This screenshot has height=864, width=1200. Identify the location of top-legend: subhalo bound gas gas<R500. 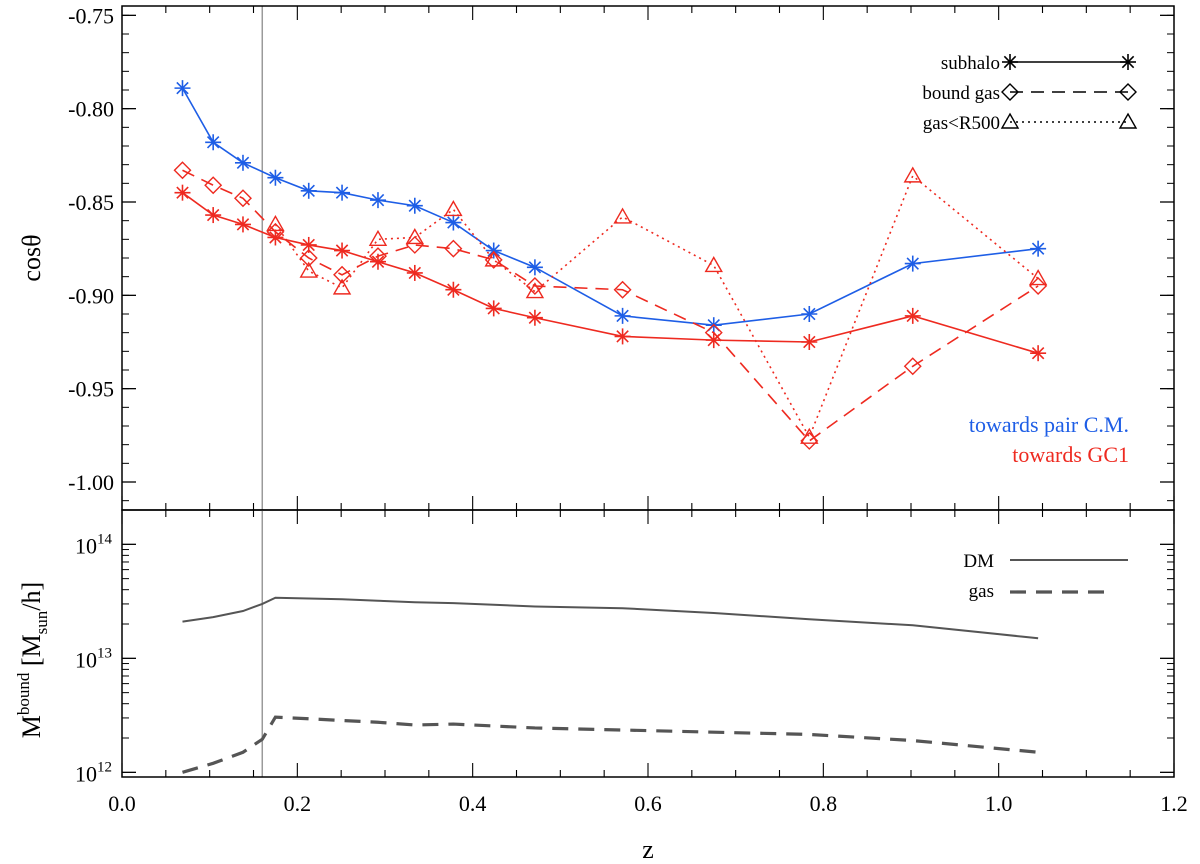
(1030, 93).